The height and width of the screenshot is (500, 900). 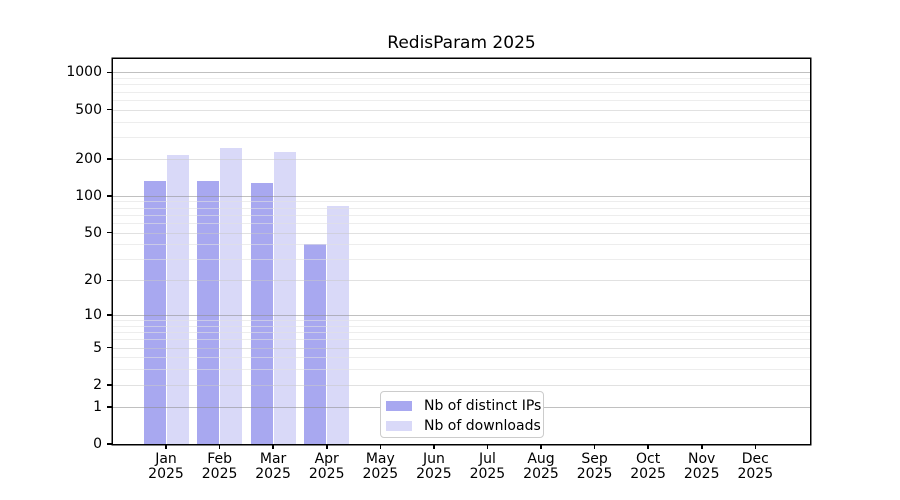 What do you see at coordinates (97, 444) in the screenshot?
I see `y-tick-label: 0` at bounding box center [97, 444].